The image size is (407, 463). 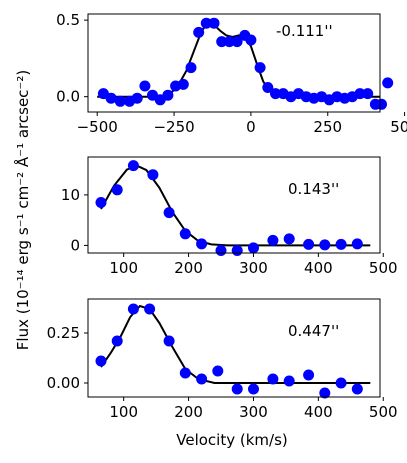 What do you see at coordinates (70, 195) in the screenshot?
I see `y-tick-label: 10` at bounding box center [70, 195].